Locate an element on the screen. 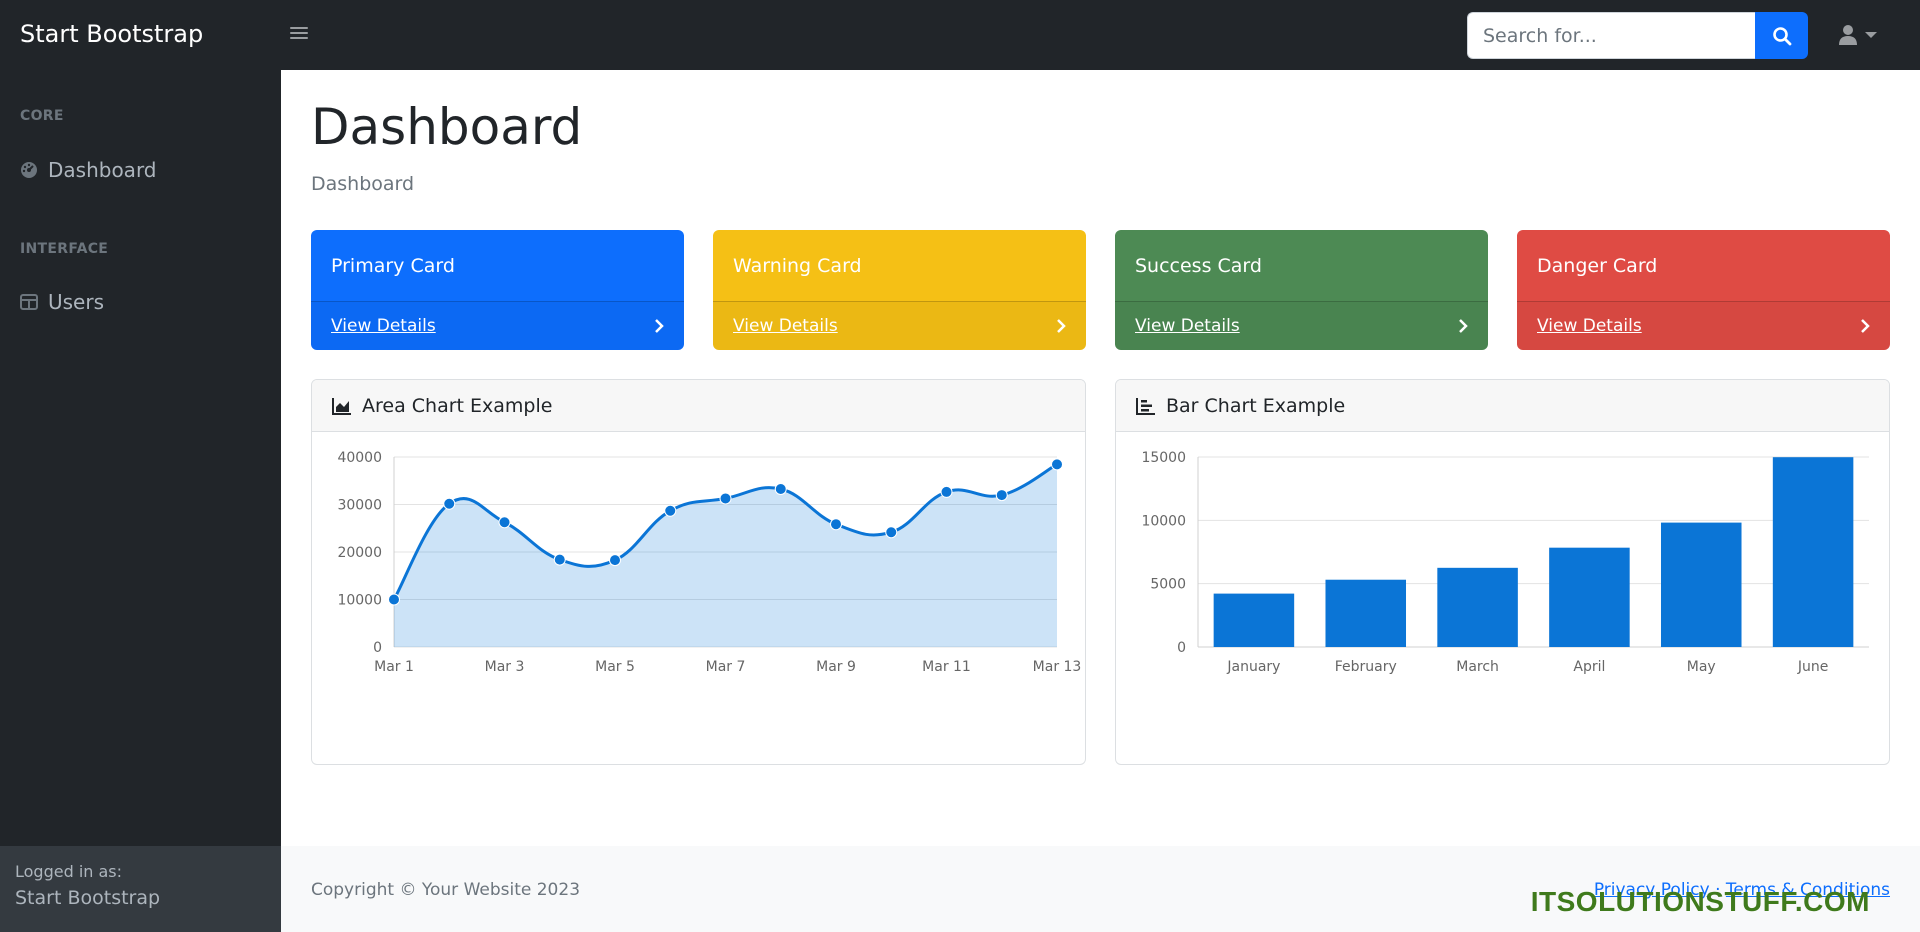 The height and width of the screenshot is (932, 1920). x-tick-label: April is located at coordinates (1589, 667).